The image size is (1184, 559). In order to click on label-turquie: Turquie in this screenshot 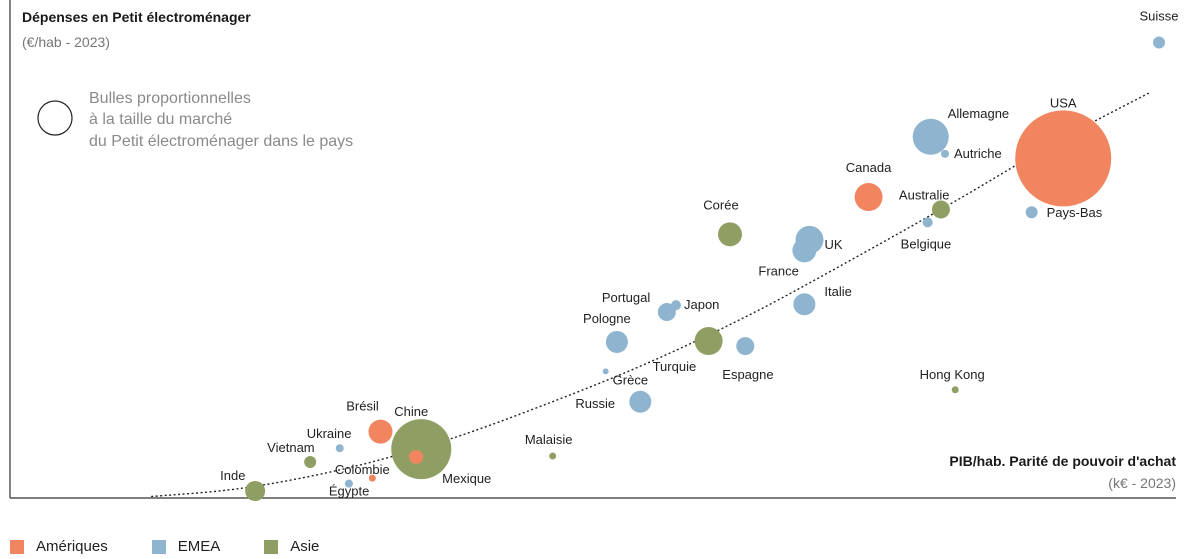, I will do `click(675, 366)`.